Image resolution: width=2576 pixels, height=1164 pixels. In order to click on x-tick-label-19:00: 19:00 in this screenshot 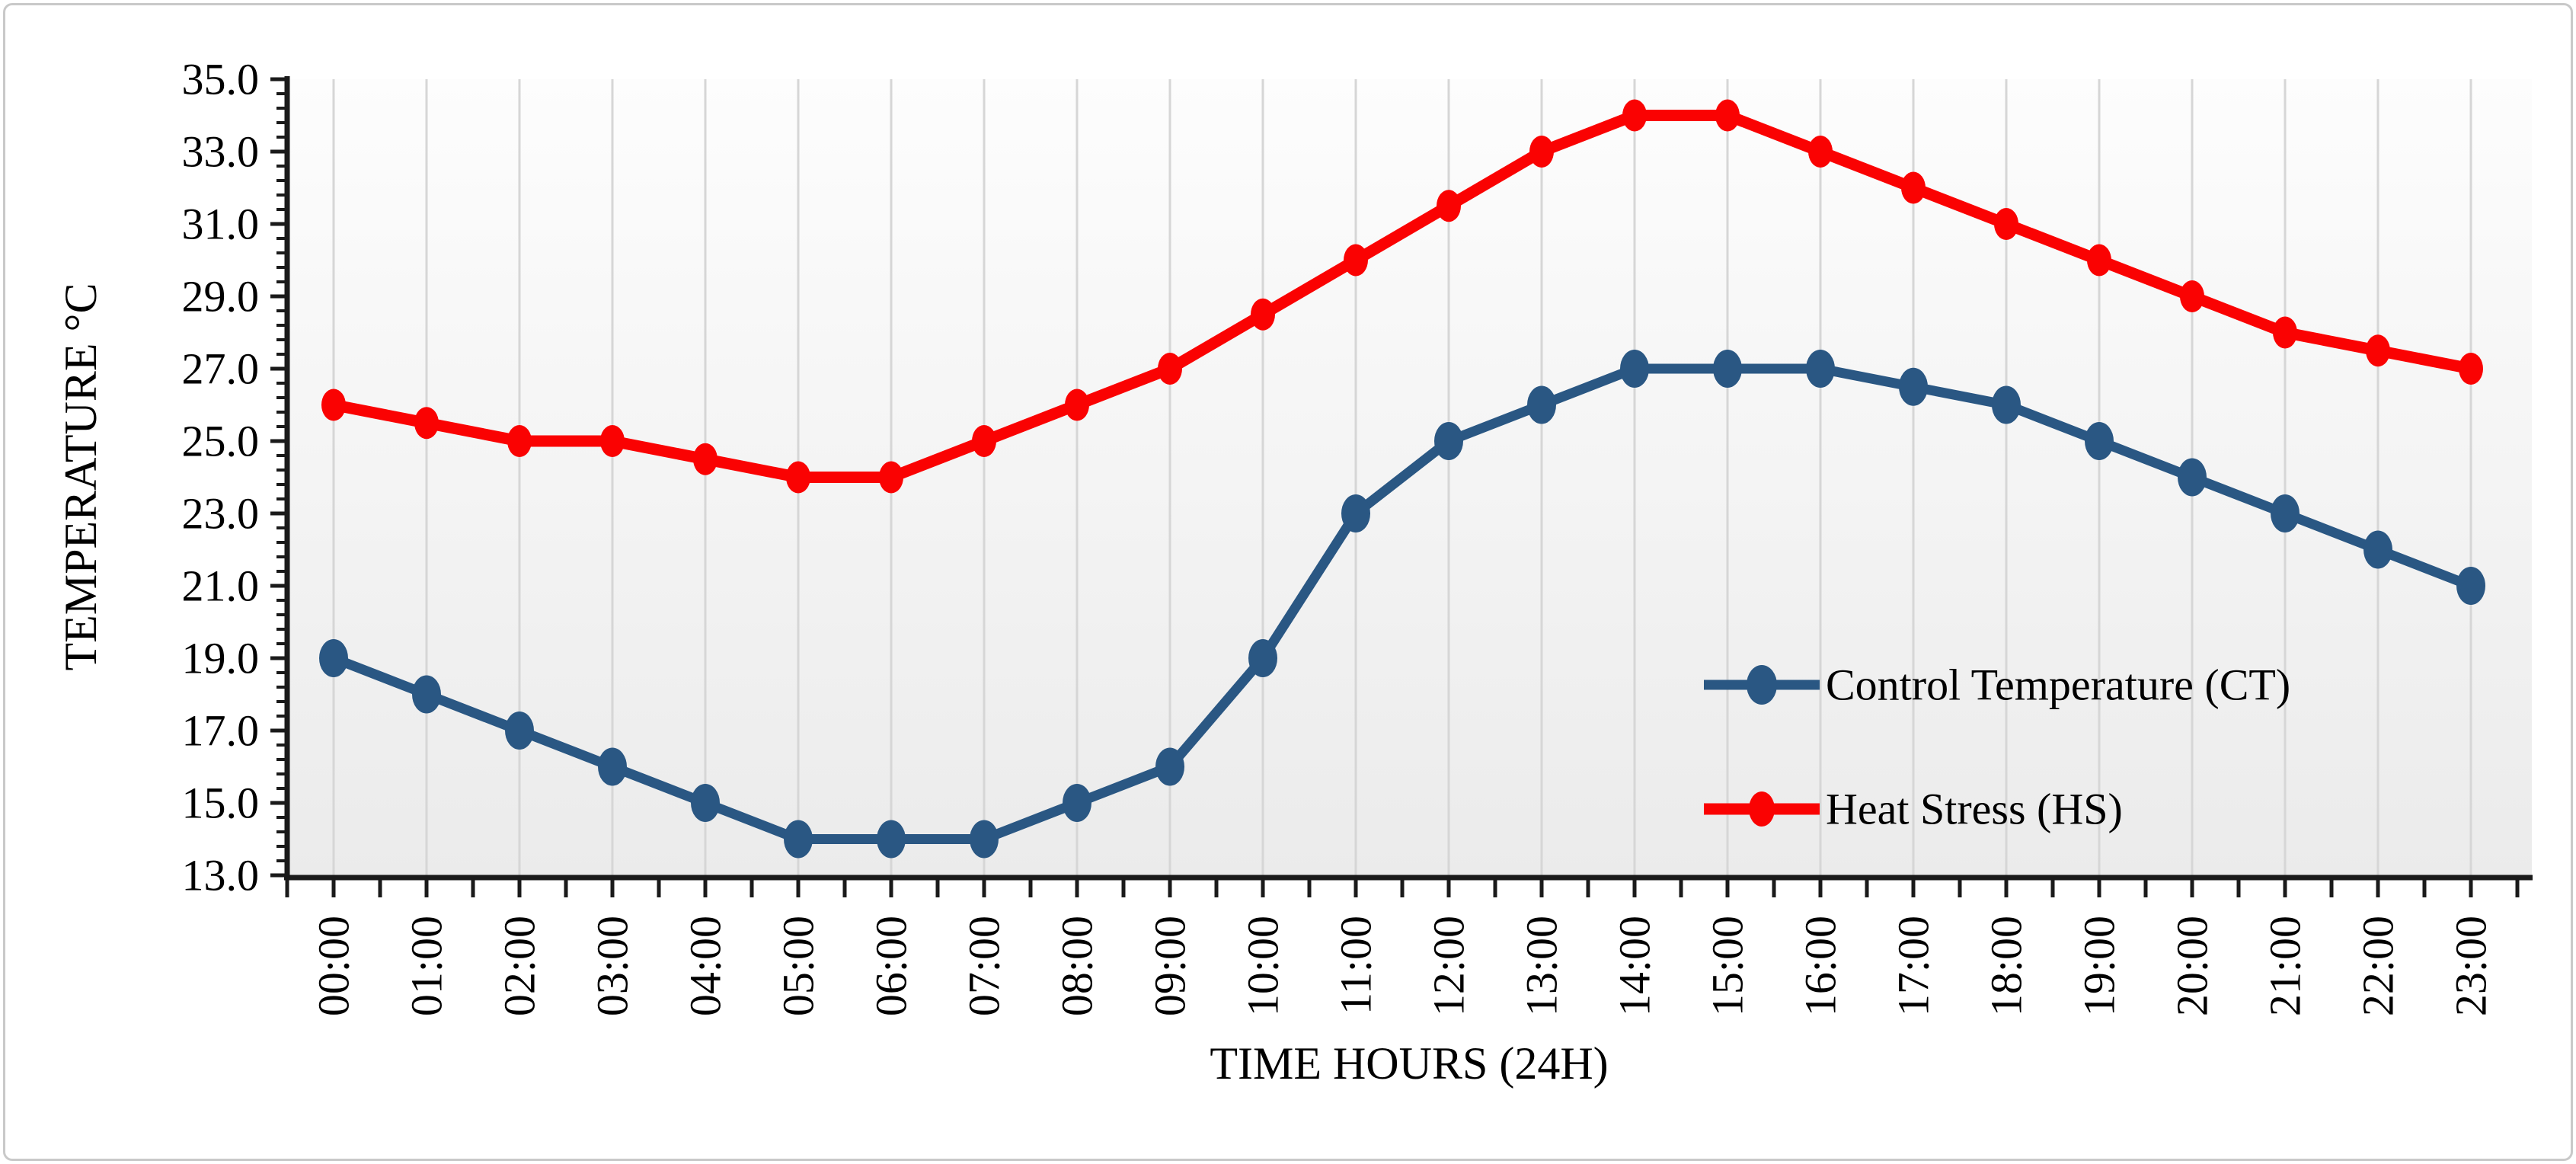, I will do `click(2099, 966)`.